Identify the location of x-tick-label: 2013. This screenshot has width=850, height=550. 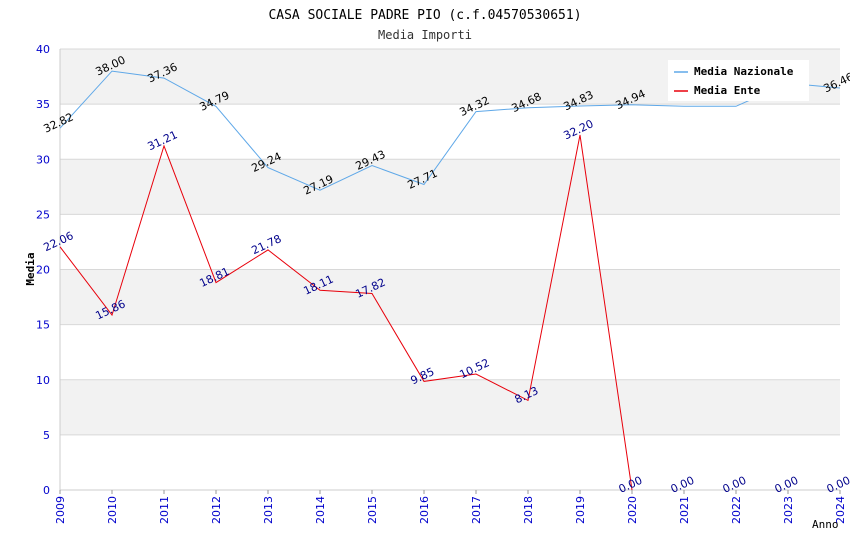
(268, 510).